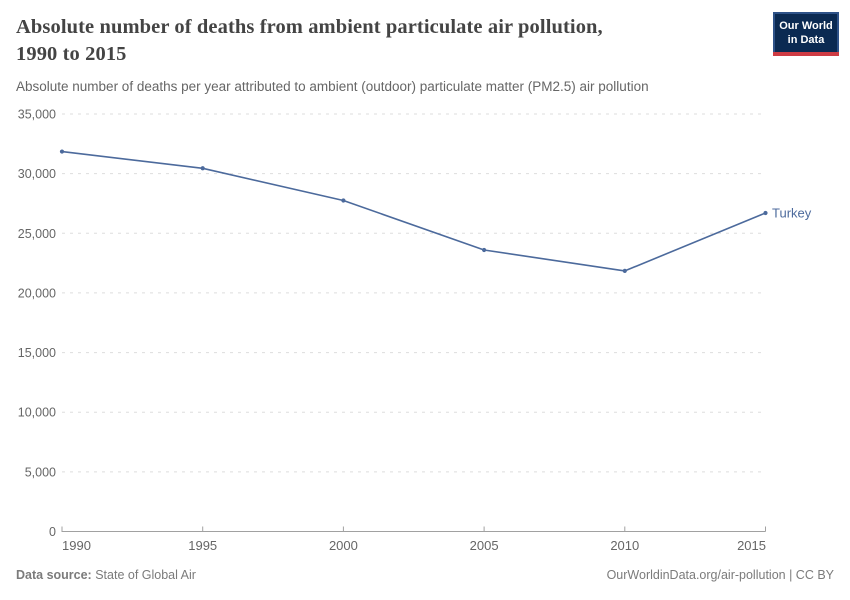 The height and width of the screenshot is (600, 850). I want to click on owid-logo: Our World in Data, so click(806, 34).